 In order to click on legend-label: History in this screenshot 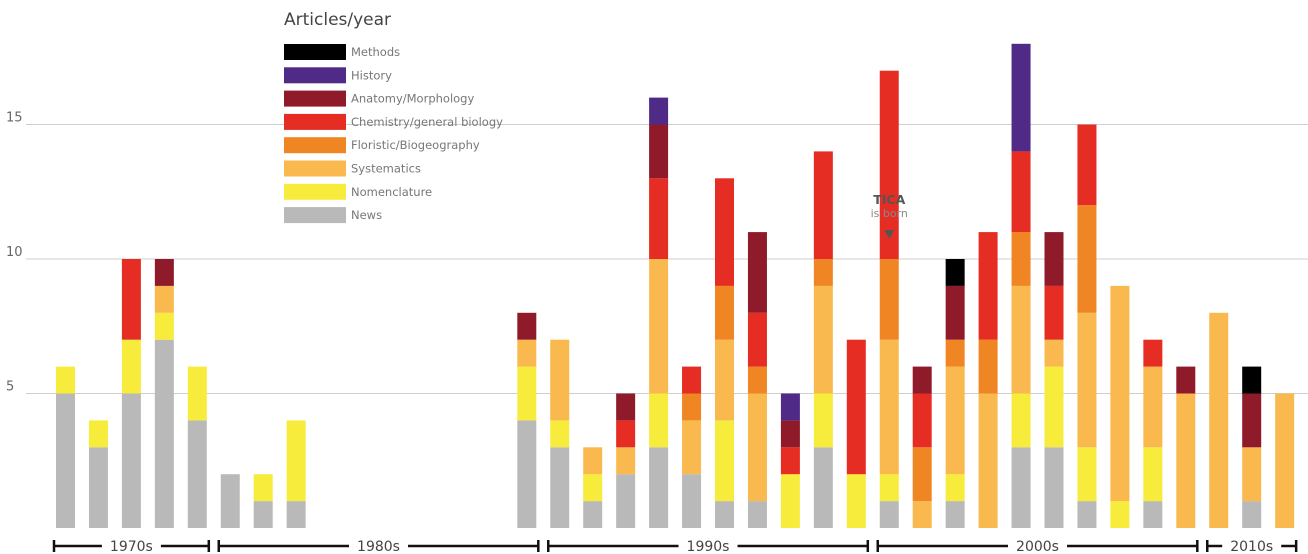, I will do `click(371, 75)`.